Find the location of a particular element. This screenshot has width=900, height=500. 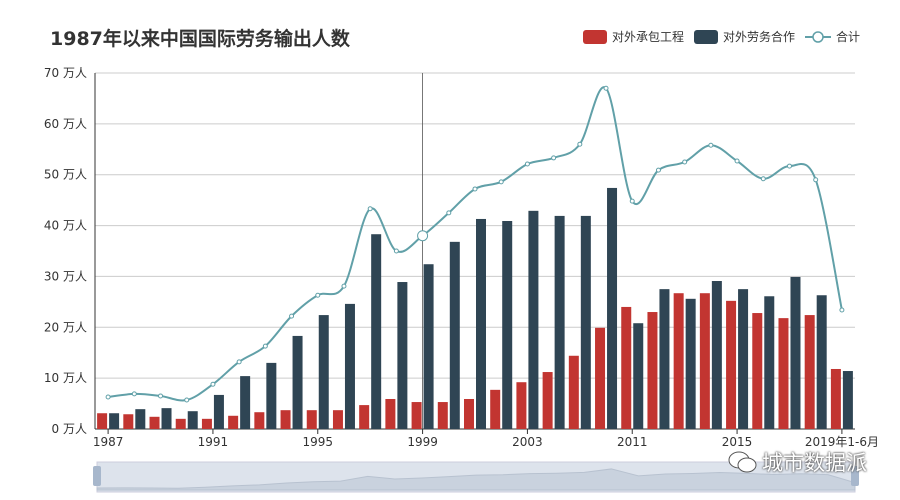

legend-item-contract: 对外承包工程 is located at coordinates (633, 36).